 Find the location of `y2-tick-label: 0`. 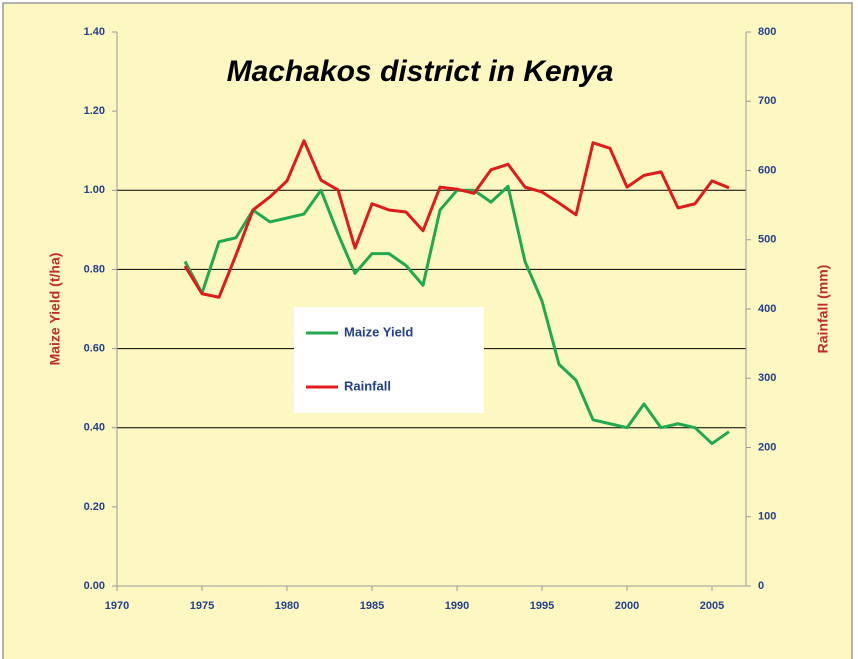

y2-tick-label: 0 is located at coordinates (761, 586).